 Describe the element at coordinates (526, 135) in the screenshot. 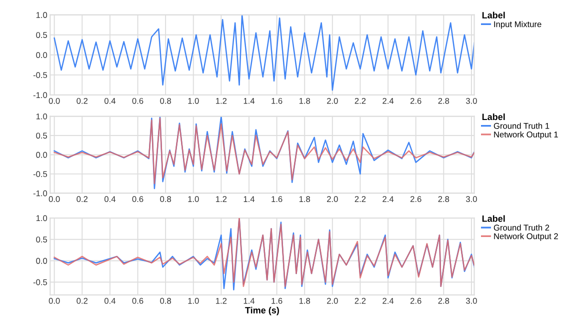

I see `text: Network Output 1` at that location.